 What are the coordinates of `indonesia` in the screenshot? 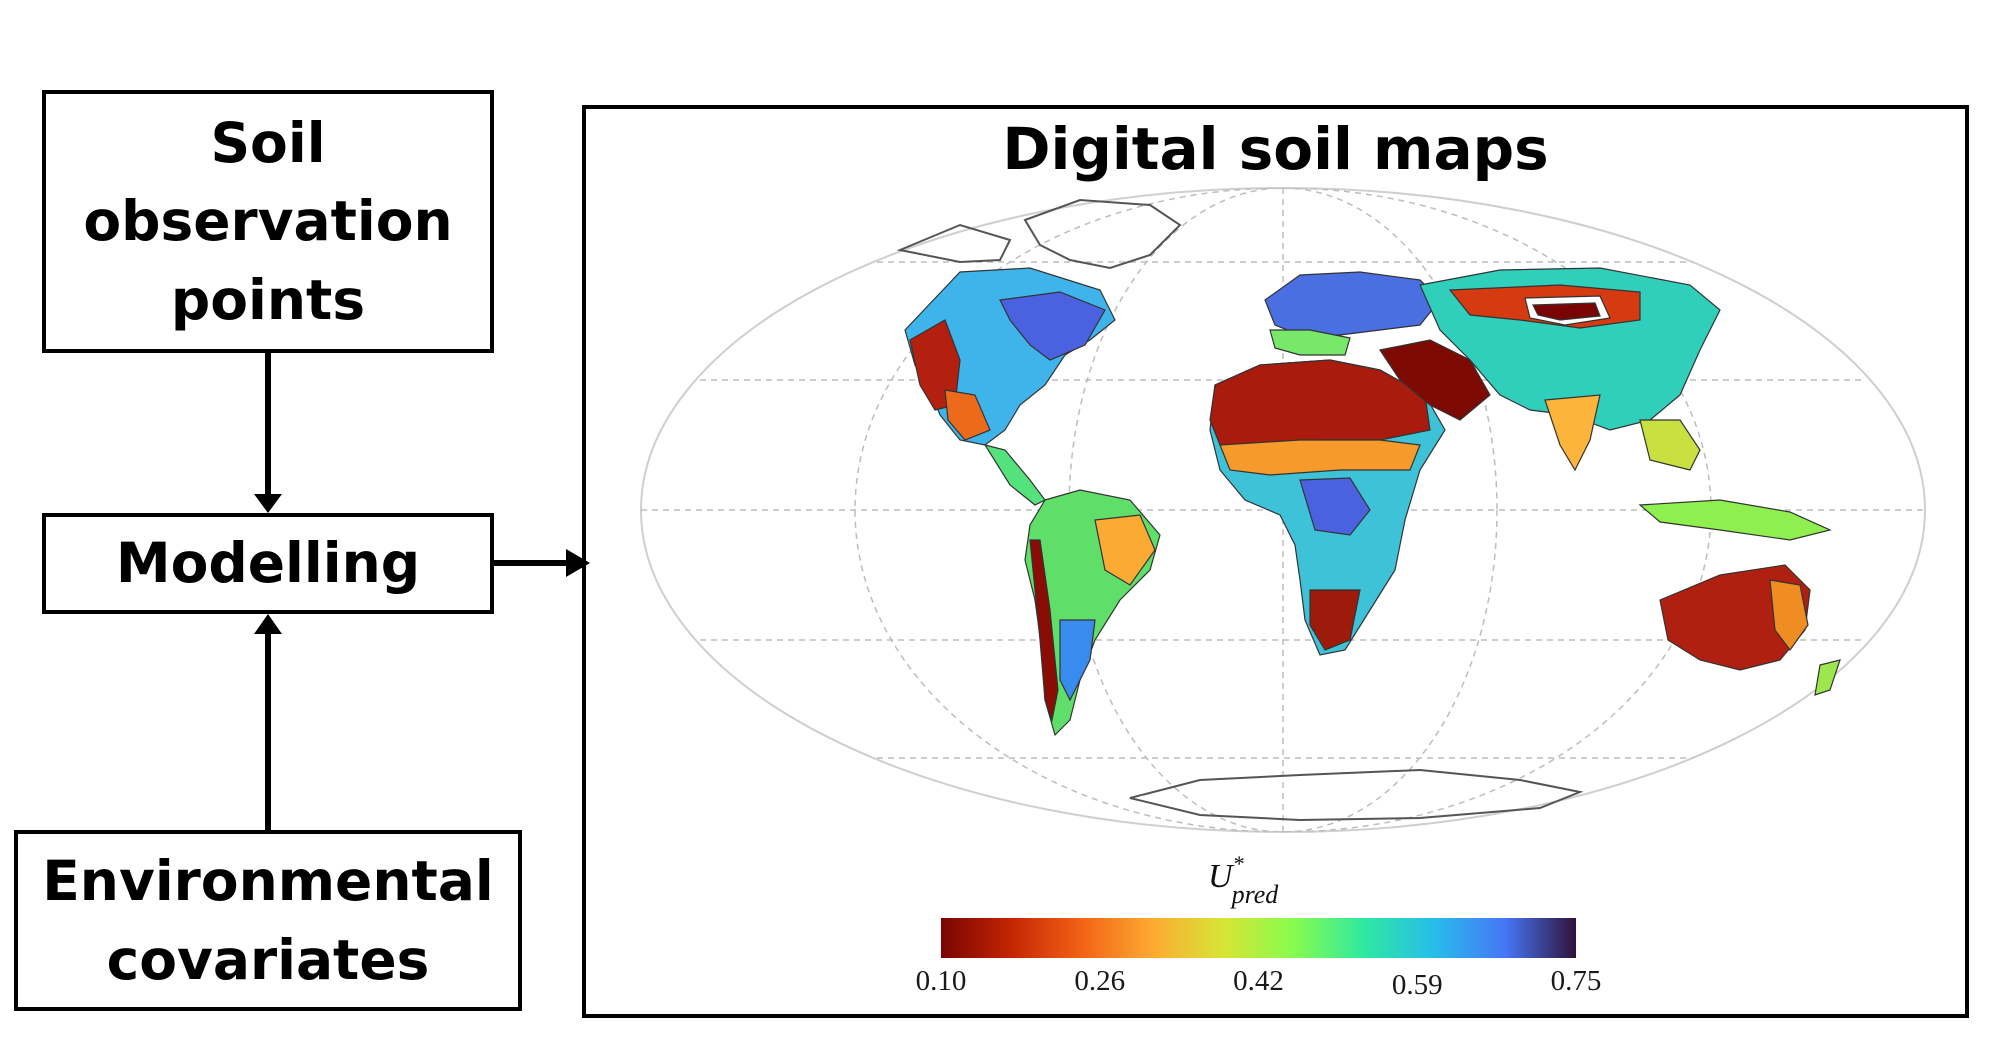 It's located at (1735, 520).